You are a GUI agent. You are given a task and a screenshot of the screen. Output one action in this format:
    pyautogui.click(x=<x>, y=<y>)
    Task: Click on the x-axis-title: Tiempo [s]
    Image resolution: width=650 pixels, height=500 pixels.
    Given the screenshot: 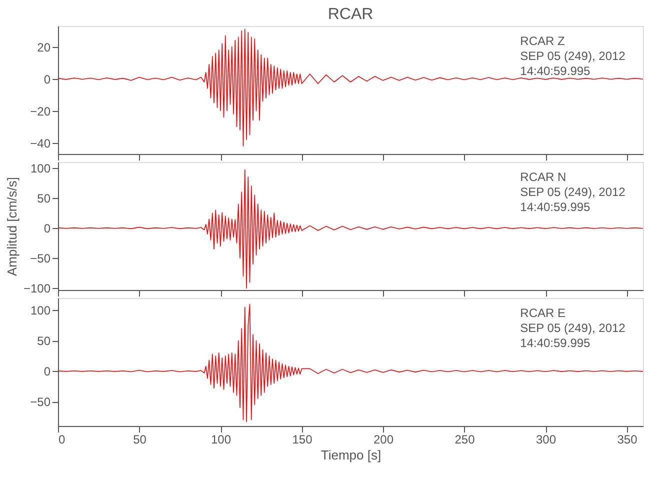 What is the action you would take?
    pyautogui.click(x=351, y=455)
    